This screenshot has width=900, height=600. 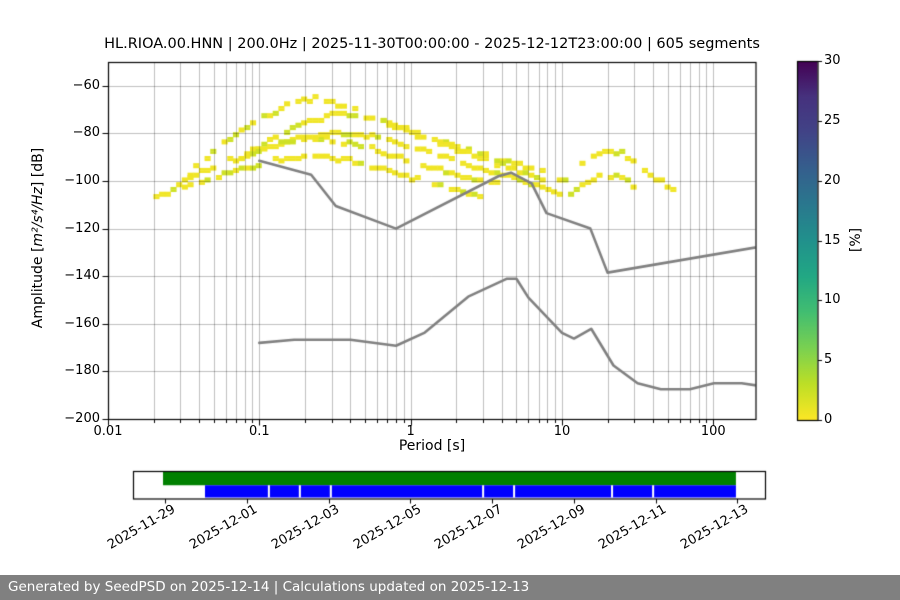 I want to click on colorbar-tick-label: 20, so click(x=832, y=180).